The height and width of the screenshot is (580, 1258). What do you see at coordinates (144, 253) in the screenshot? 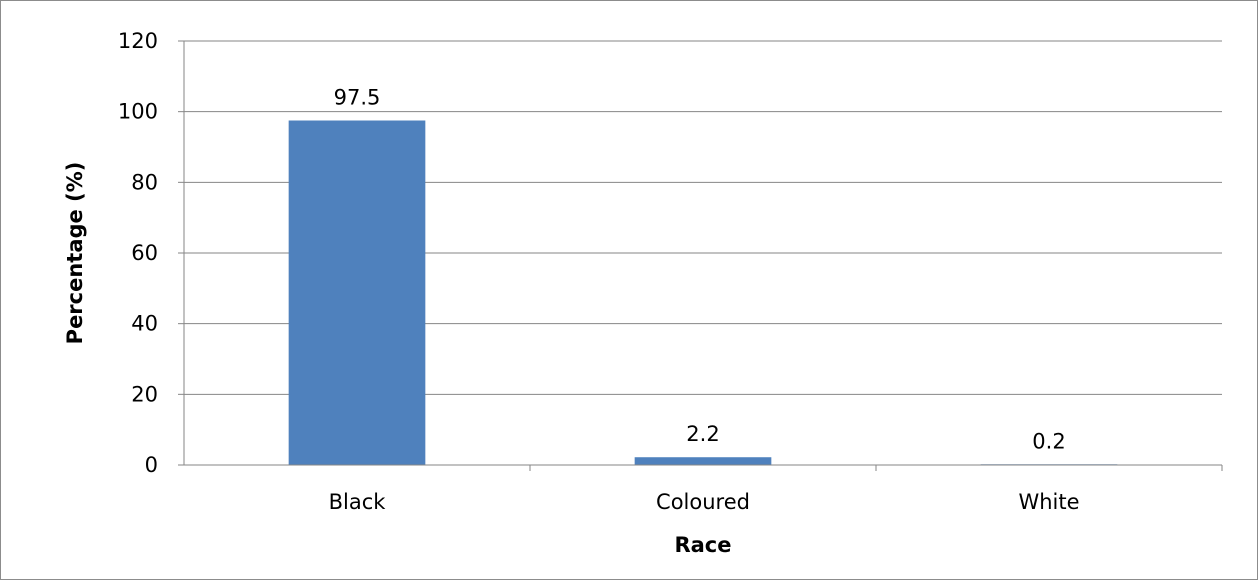
I see `y-tick-label: 60` at bounding box center [144, 253].